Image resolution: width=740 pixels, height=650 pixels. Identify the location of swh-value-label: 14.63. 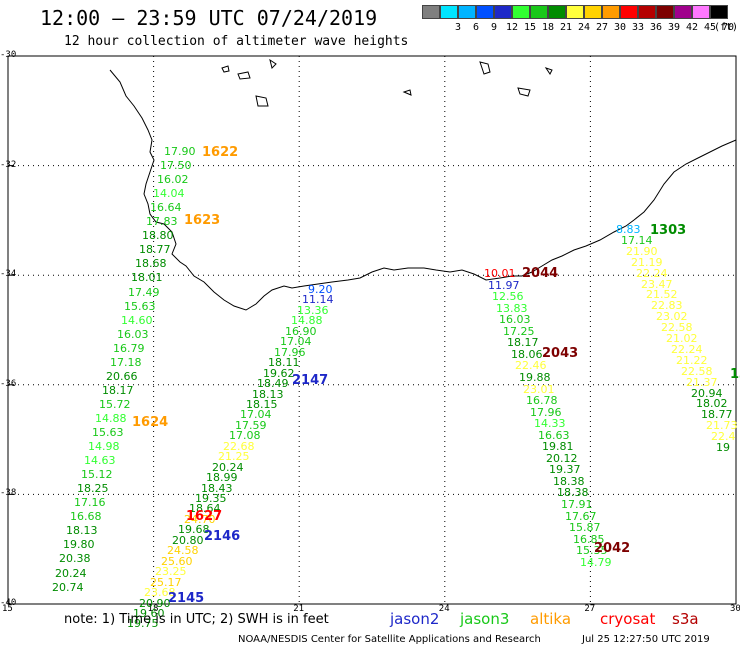
(100, 460).